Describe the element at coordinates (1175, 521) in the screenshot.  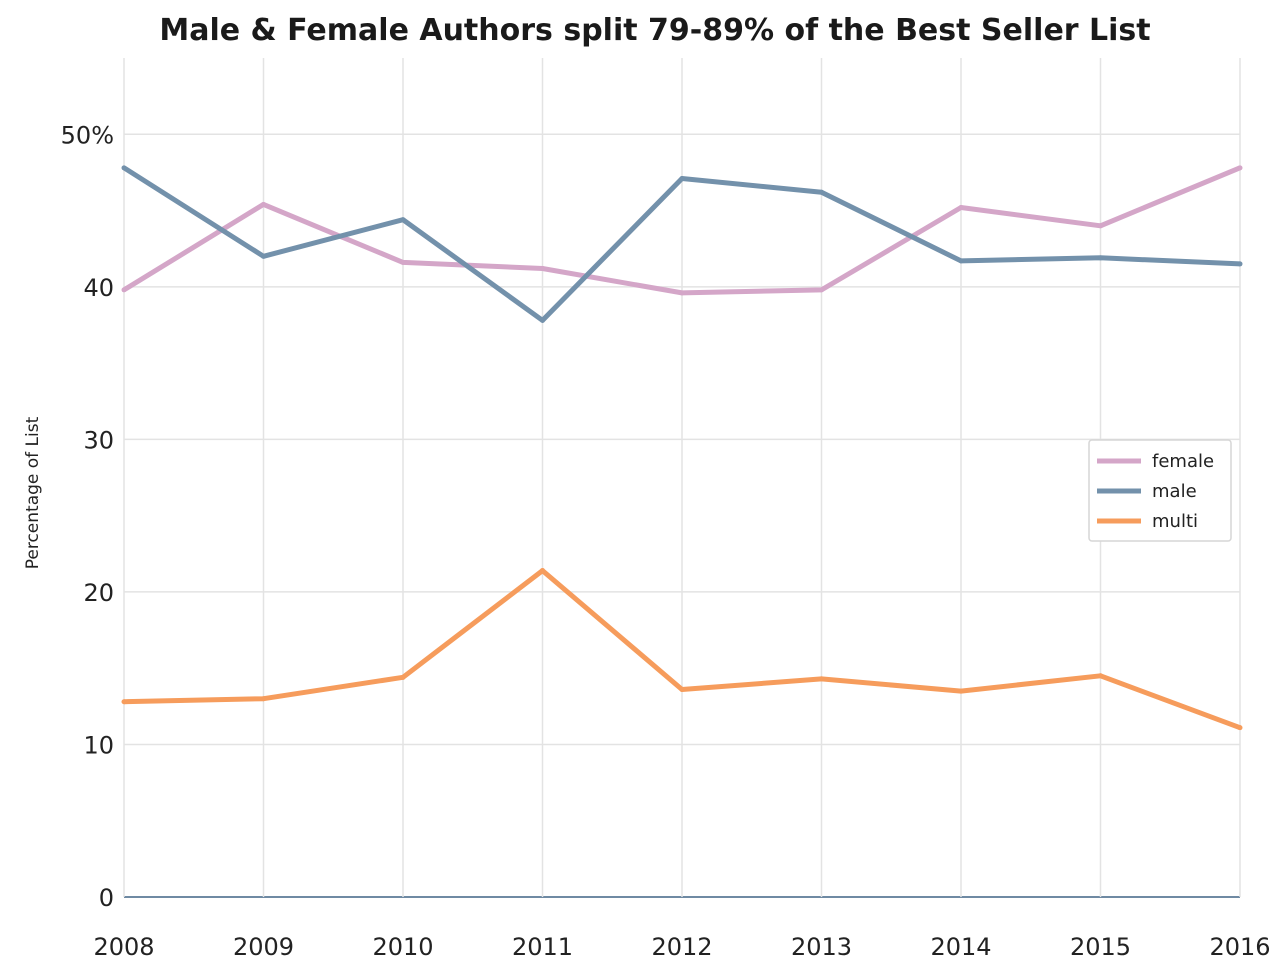
I see `legend-label-multi: multi` at that location.